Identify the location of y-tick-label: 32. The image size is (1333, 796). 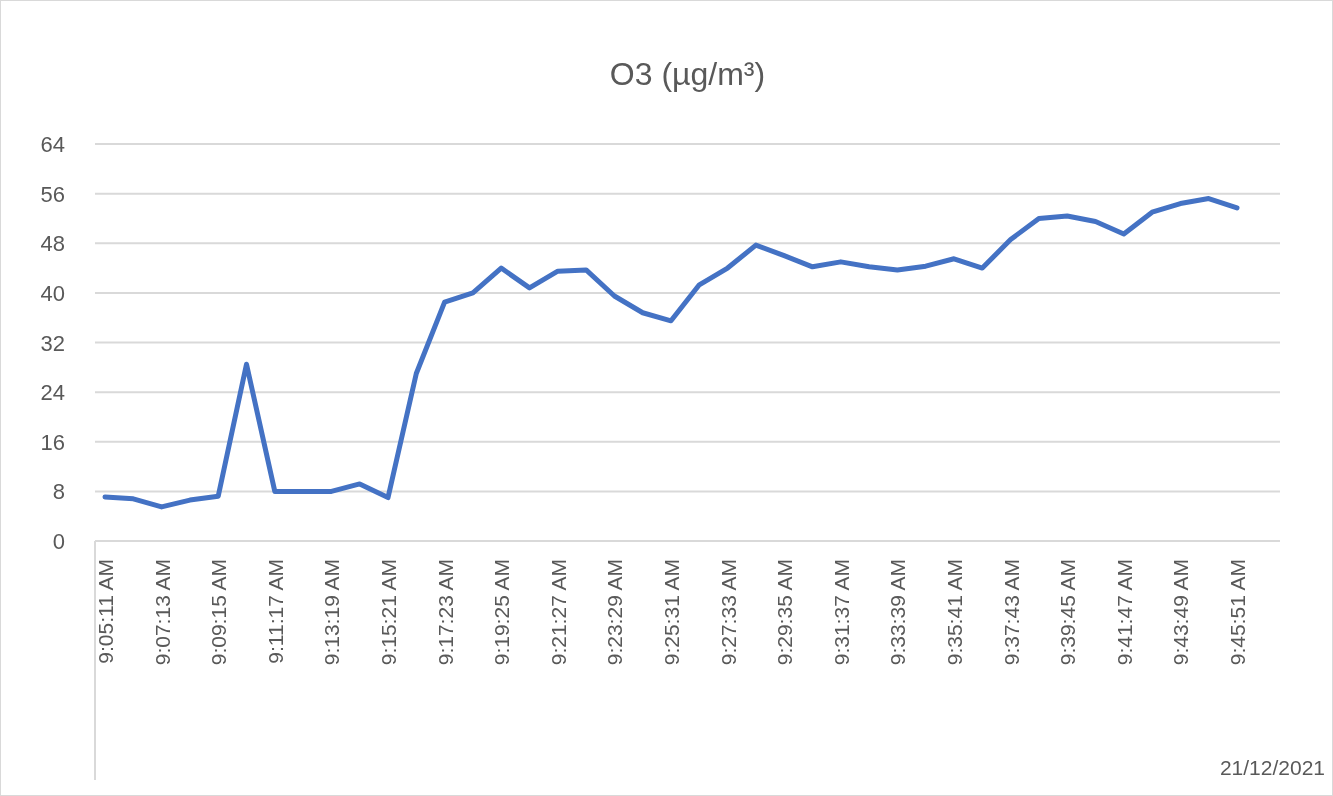
(52, 343).